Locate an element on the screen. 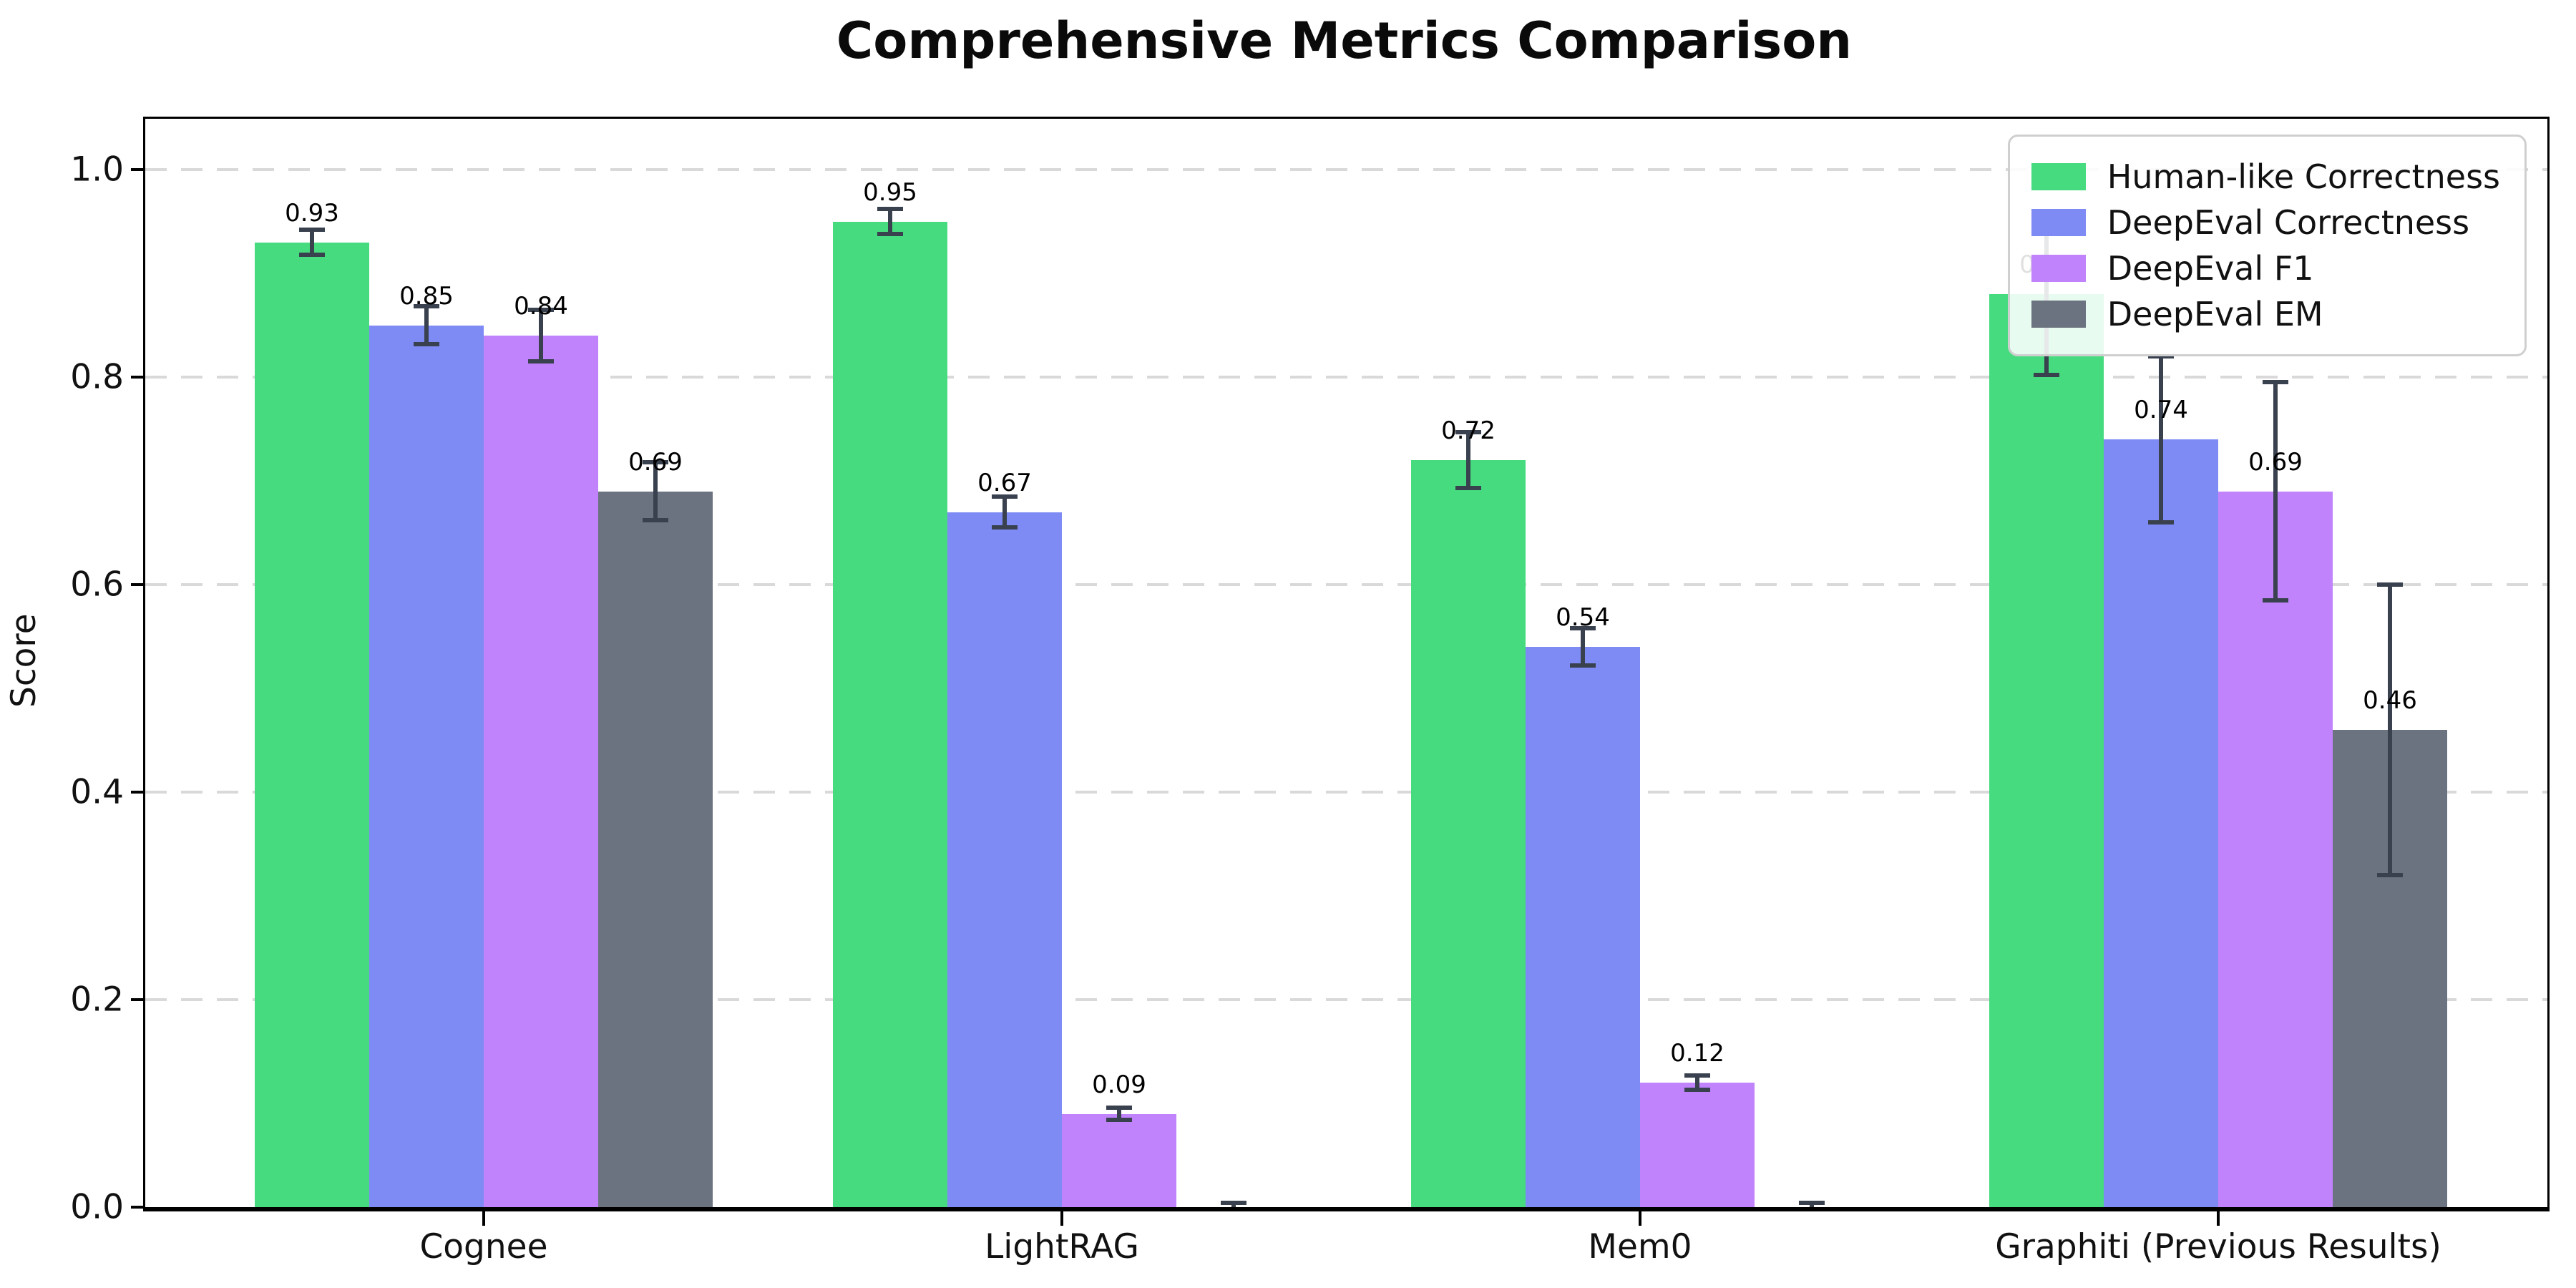 The image size is (2576, 1288). bar-cognee-deepeval-correctness is located at coordinates (426, 766).